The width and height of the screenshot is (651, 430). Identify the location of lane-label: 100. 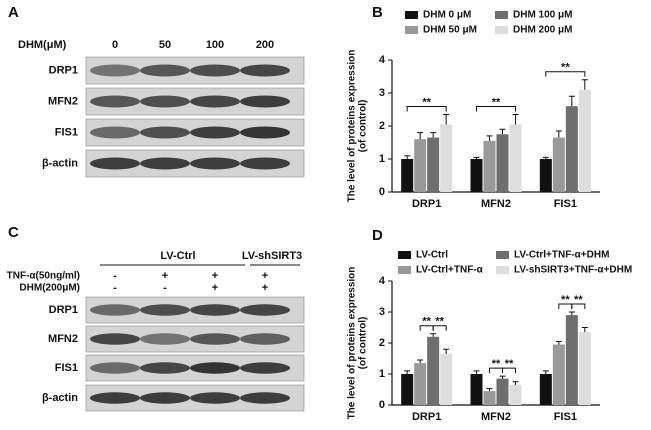
(215, 45).